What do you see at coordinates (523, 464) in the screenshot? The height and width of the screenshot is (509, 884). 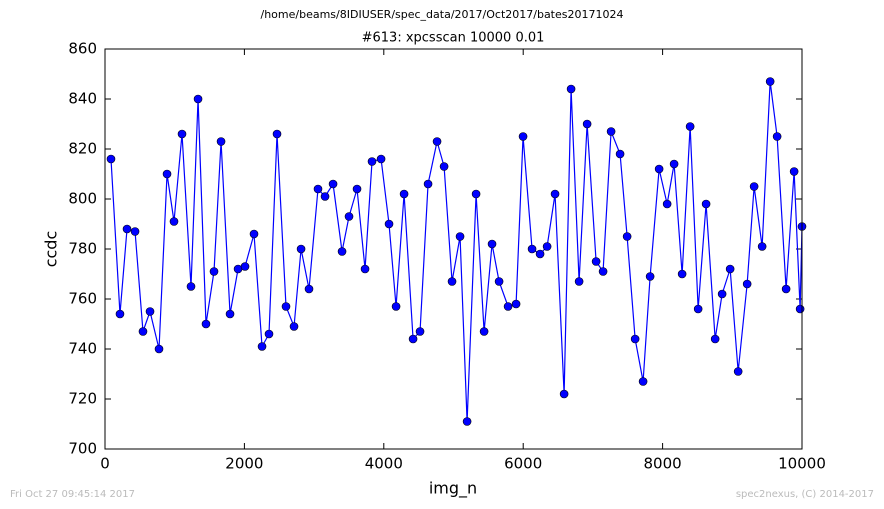 I see `x-tick-label: 6000` at bounding box center [523, 464].